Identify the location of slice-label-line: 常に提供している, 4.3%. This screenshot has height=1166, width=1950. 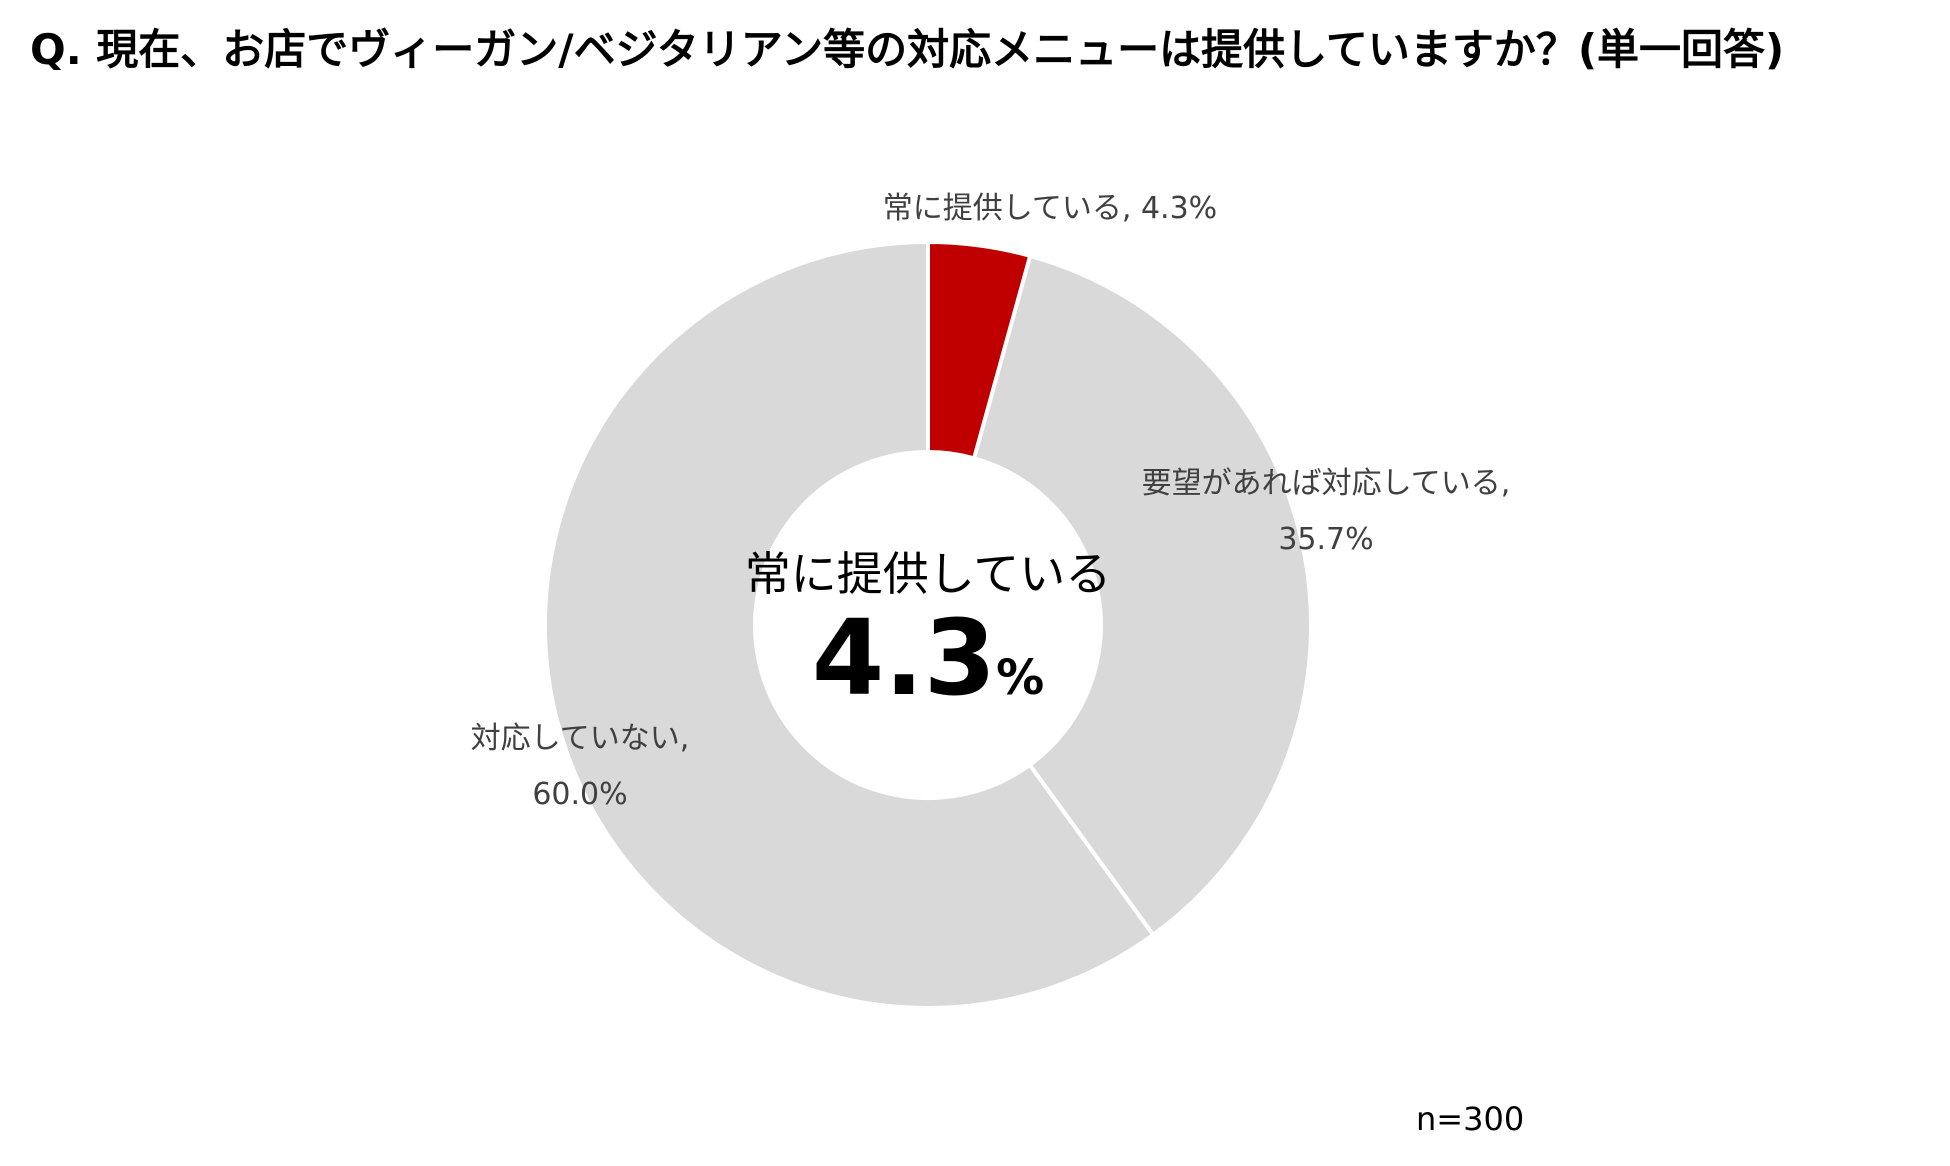
(1050, 208).